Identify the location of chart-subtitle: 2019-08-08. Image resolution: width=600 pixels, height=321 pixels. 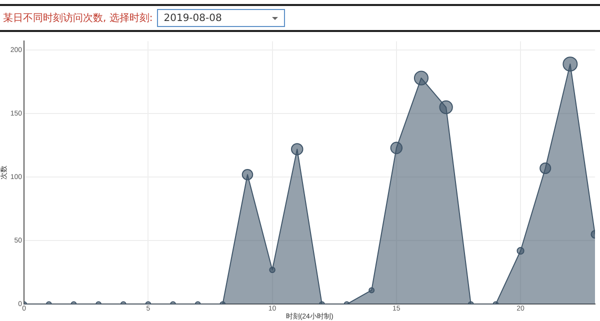
(193, 18).